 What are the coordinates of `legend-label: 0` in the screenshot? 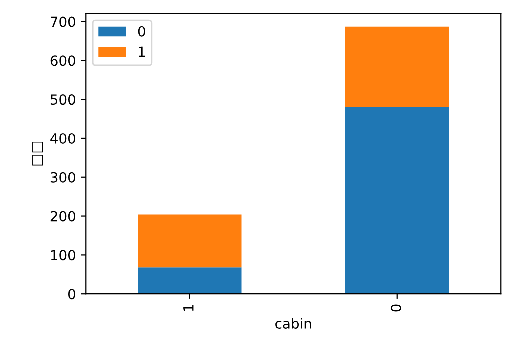 It's located at (142, 31).